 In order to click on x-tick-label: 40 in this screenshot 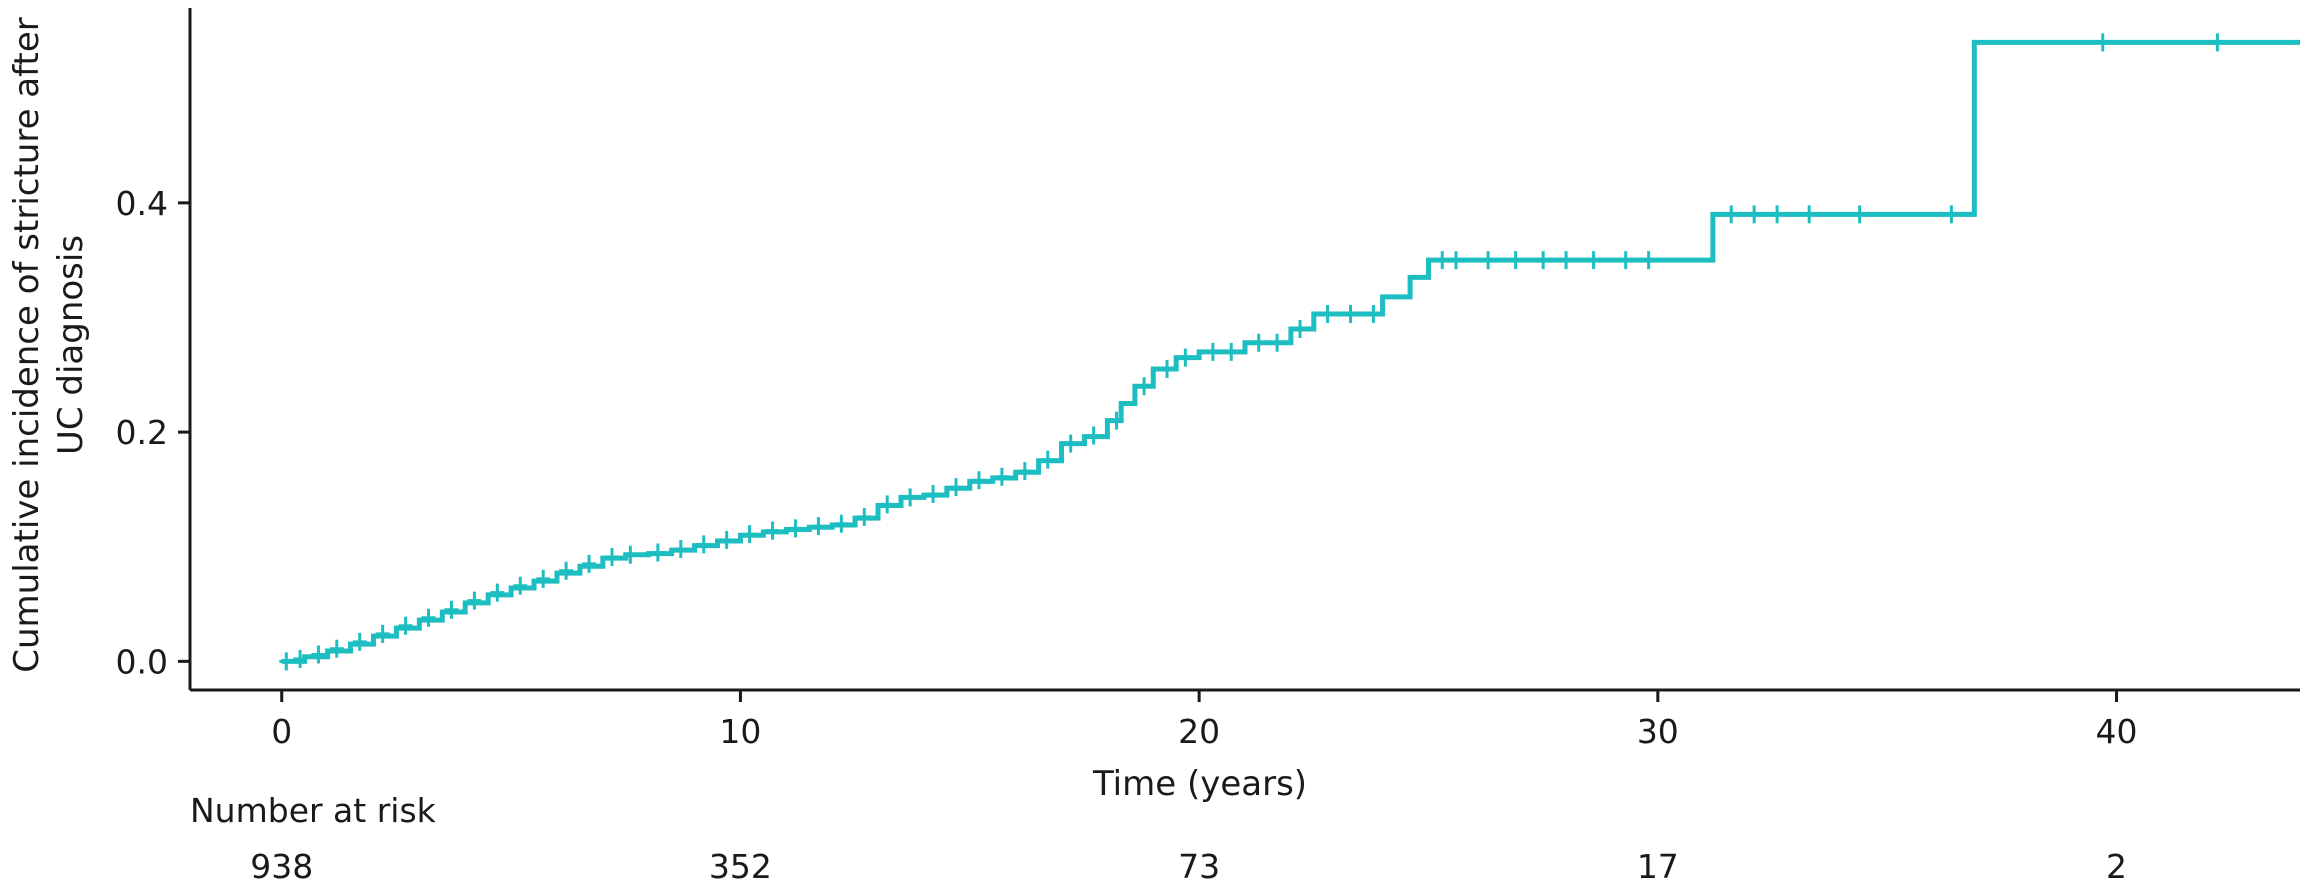, I will do `click(2117, 731)`.